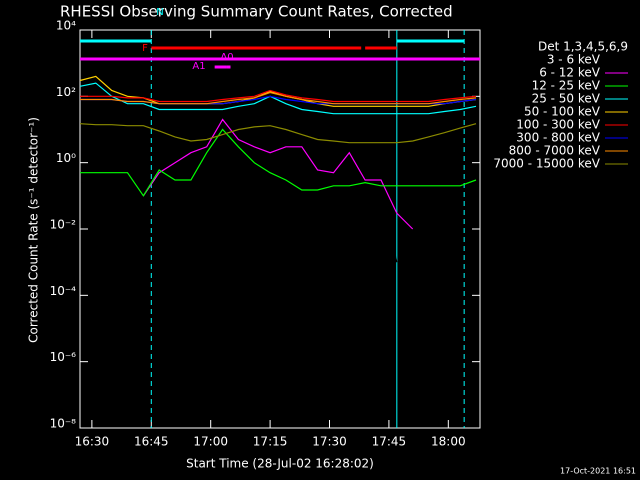 The image size is (640, 480). I want to click on legend-label: 100 - 300 keV, so click(558, 125).